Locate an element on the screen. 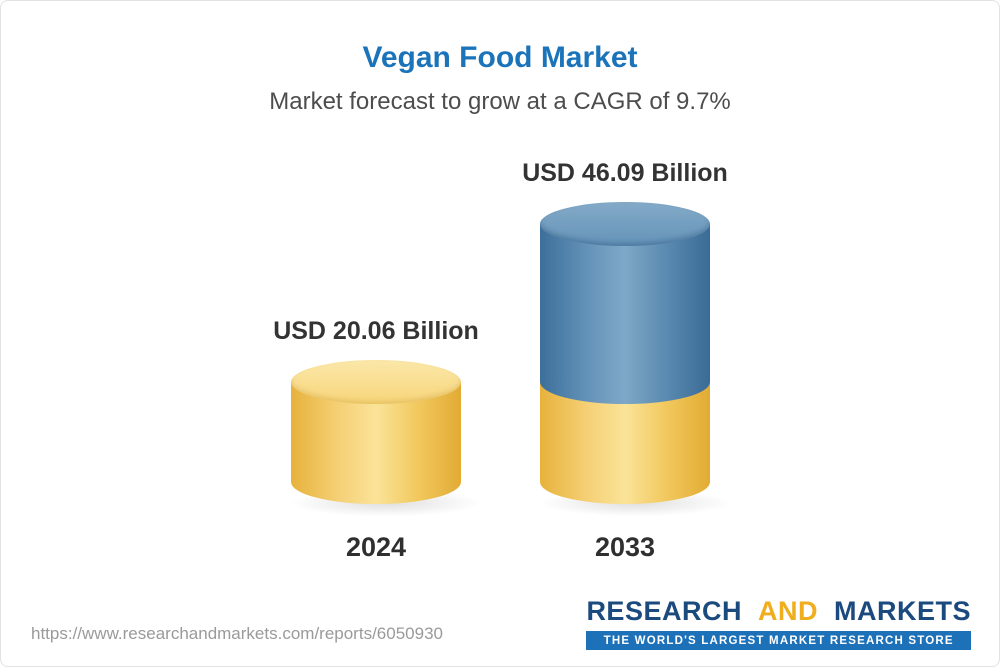 This screenshot has width=1000, height=667. bar-group-2033: USD 46.09 Billion 2033 is located at coordinates (628, 360).